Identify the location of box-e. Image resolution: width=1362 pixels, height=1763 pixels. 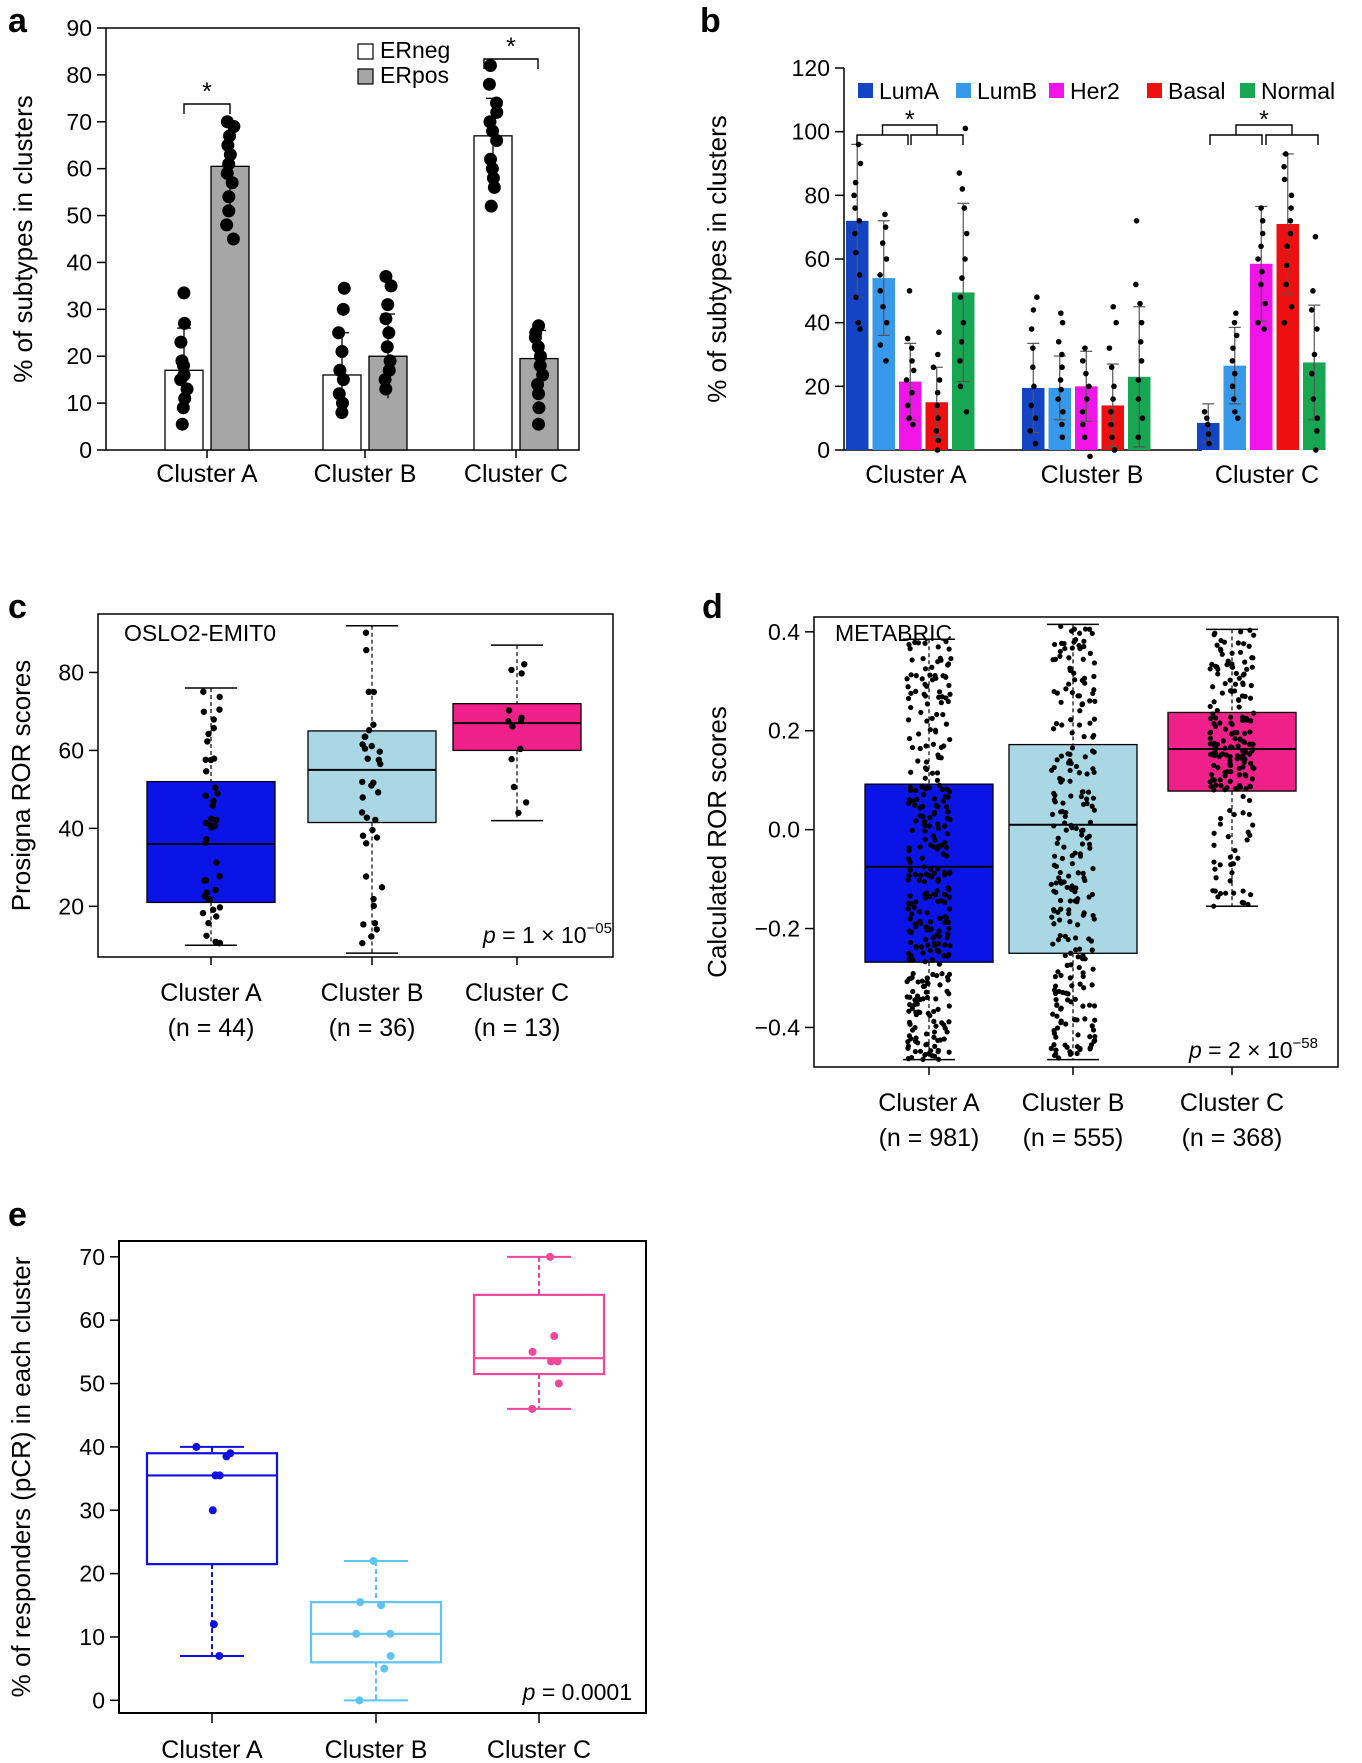
(539, 1334).